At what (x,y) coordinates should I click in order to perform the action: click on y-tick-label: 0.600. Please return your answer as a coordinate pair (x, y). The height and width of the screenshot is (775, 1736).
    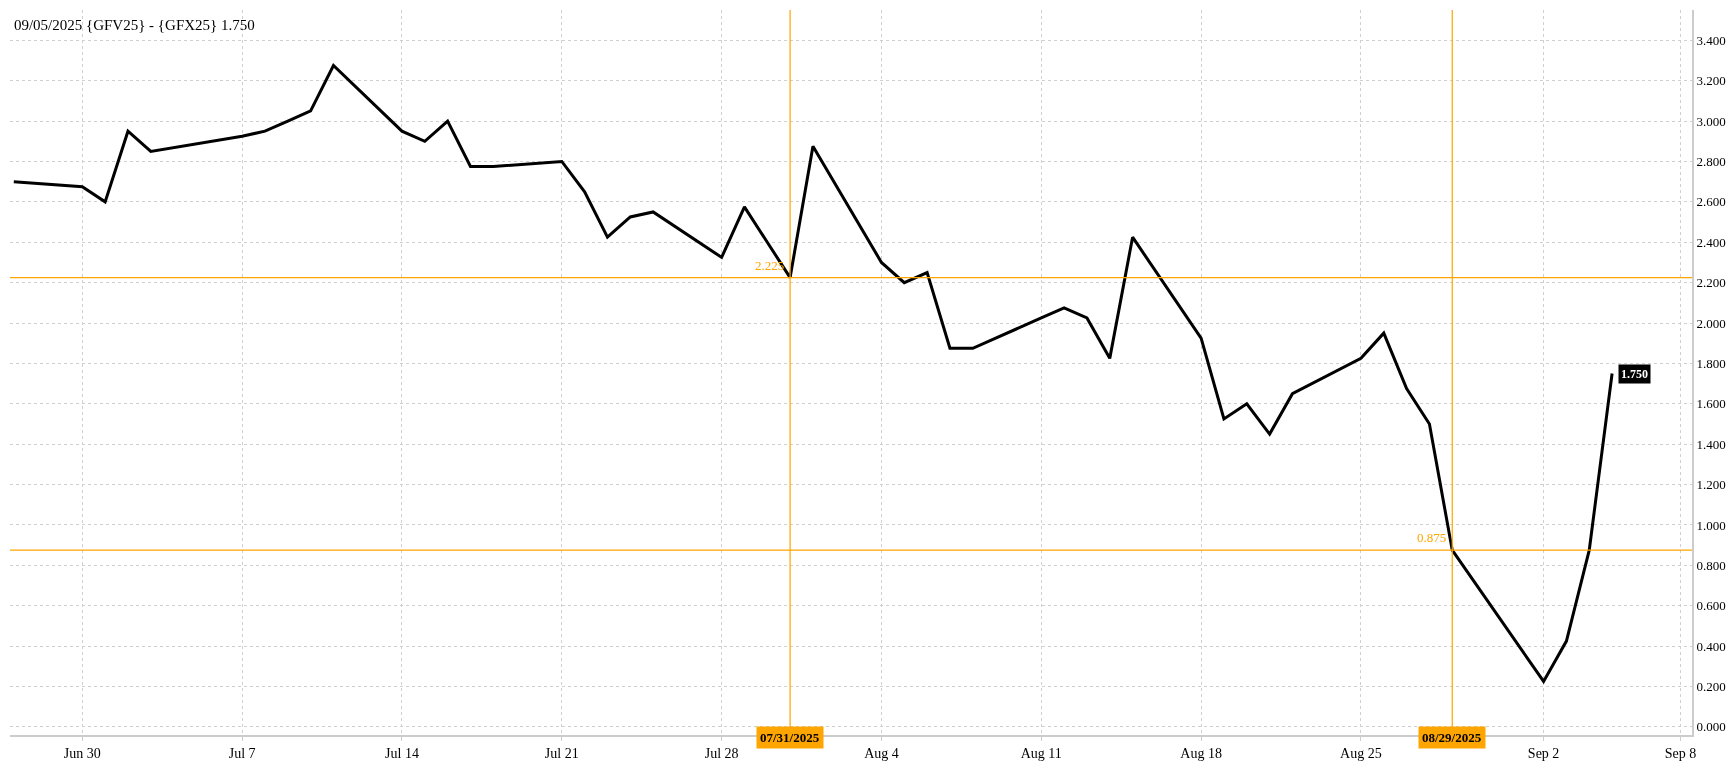
    Looking at the image, I should click on (1711, 606).